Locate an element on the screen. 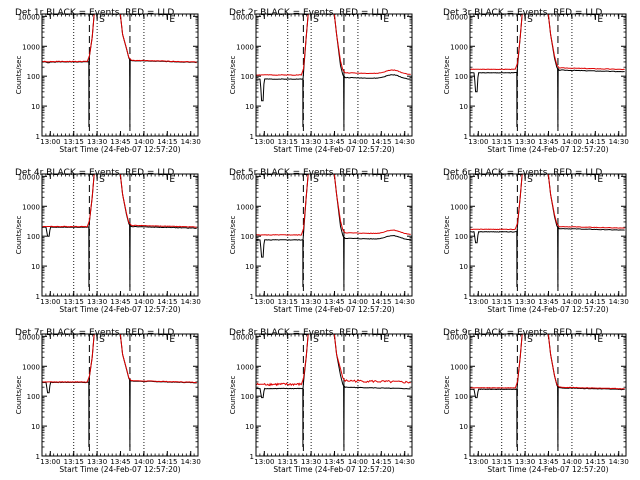  panel-title: Det 8r BLACK = Events, RED = LLD is located at coordinates (308, 333).